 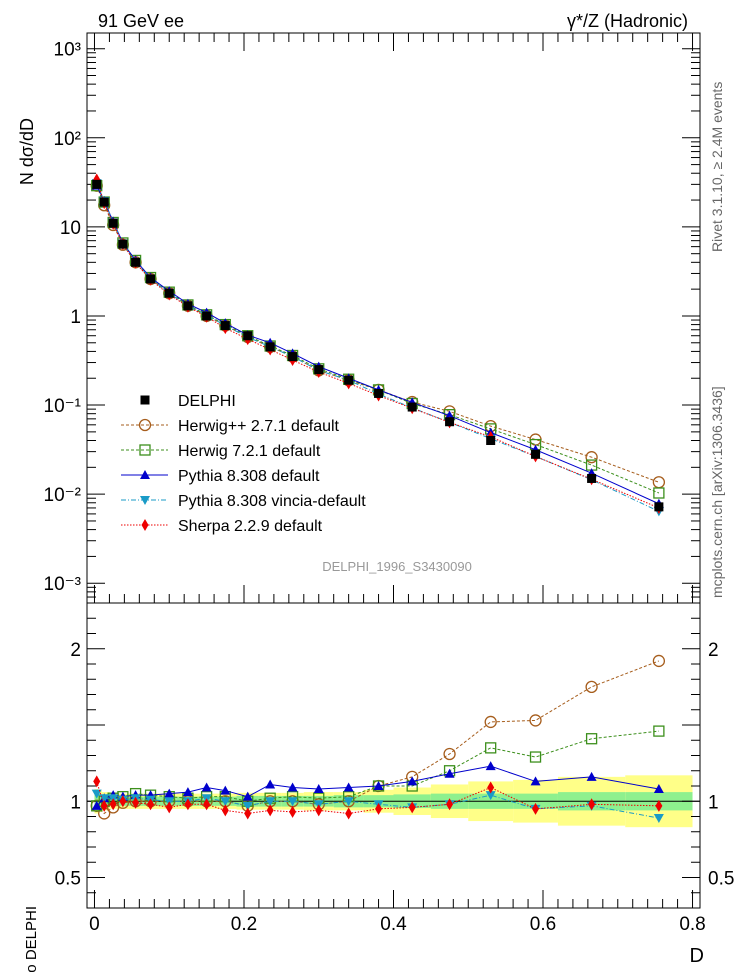 I want to click on legend-label-pythia: Pythia 8.308 default, so click(x=249, y=476).